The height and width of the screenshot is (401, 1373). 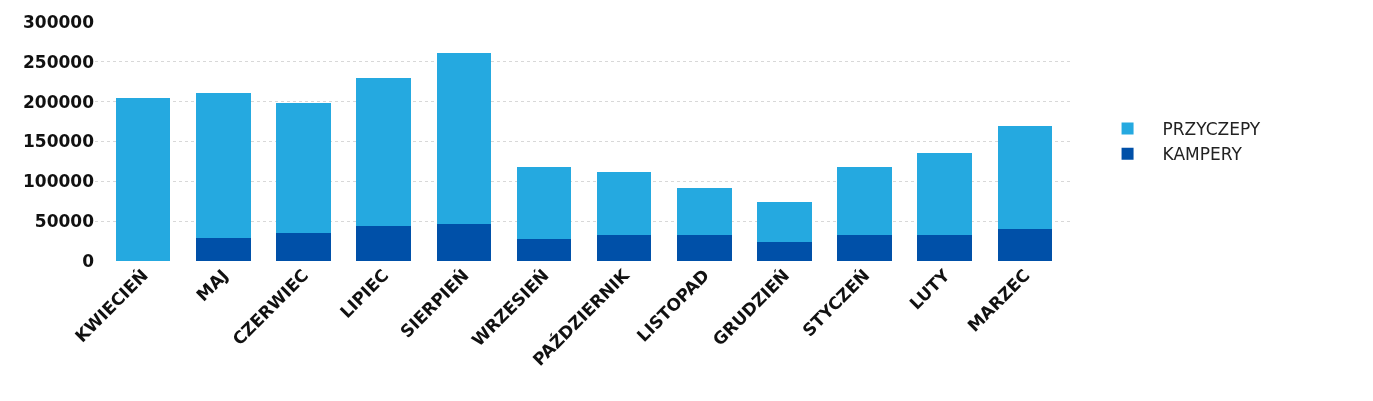 I want to click on y-tick-label: 100000, so click(x=59, y=181).